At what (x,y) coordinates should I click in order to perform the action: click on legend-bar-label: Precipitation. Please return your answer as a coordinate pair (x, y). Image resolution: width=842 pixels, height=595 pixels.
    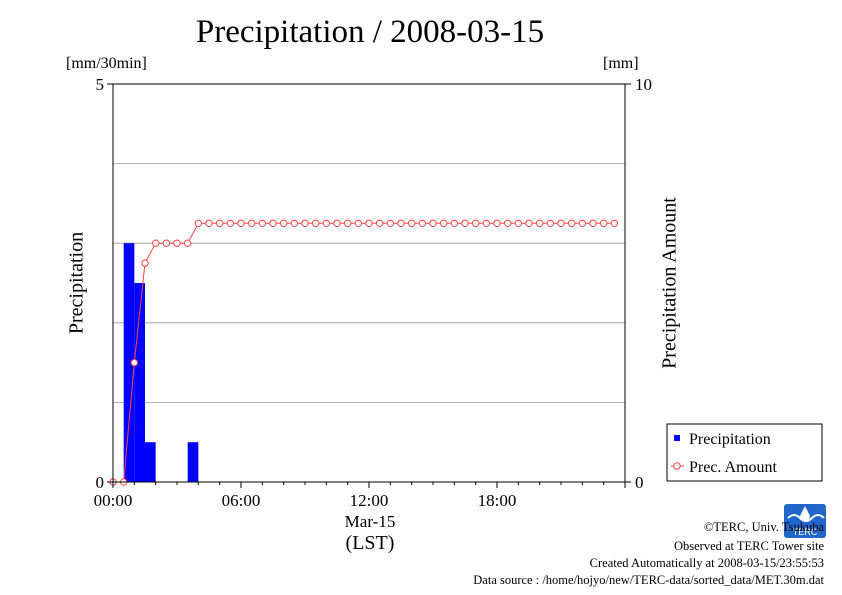
    Looking at the image, I should click on (730, 439).